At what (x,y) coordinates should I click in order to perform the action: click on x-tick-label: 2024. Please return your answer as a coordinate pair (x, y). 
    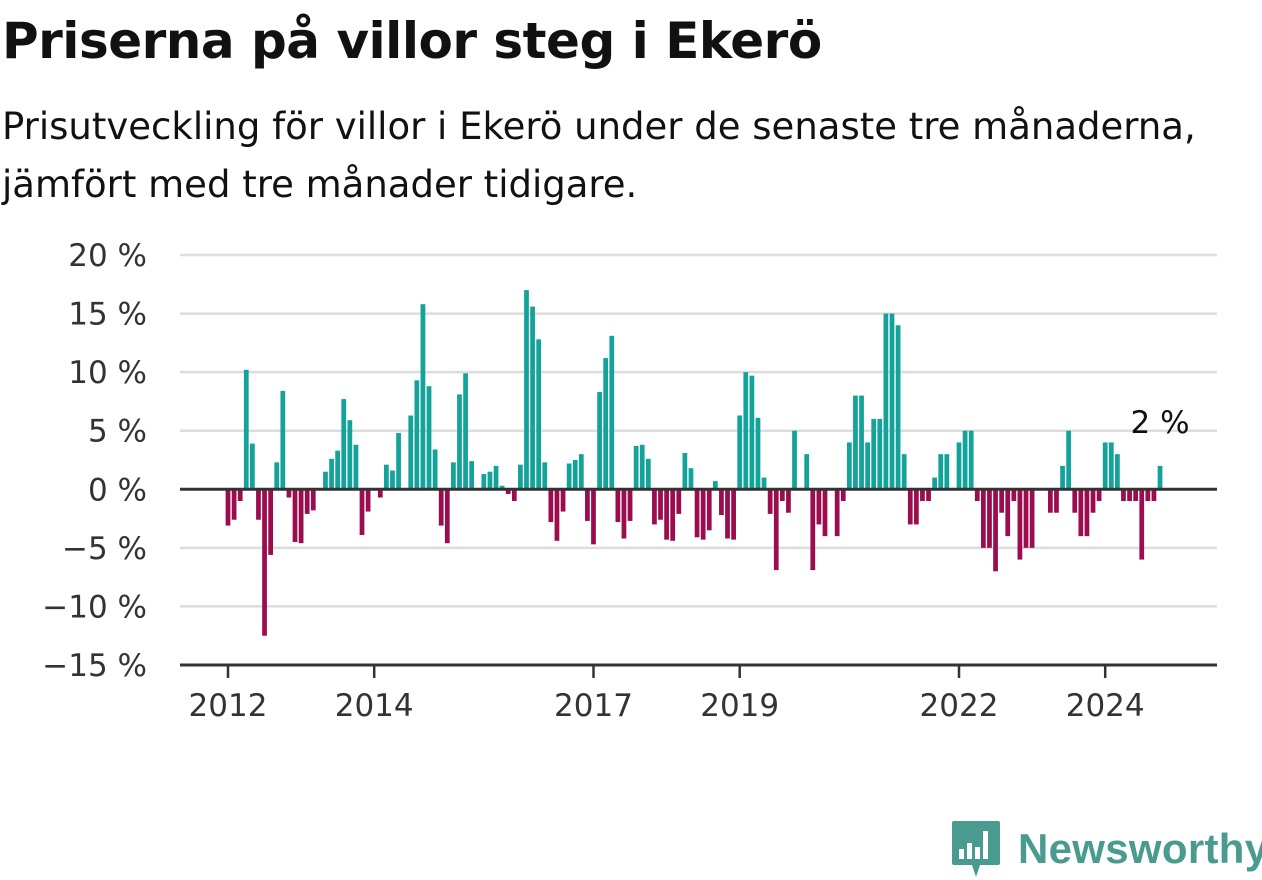
    Looking at the image, I should click on (1105, 706).